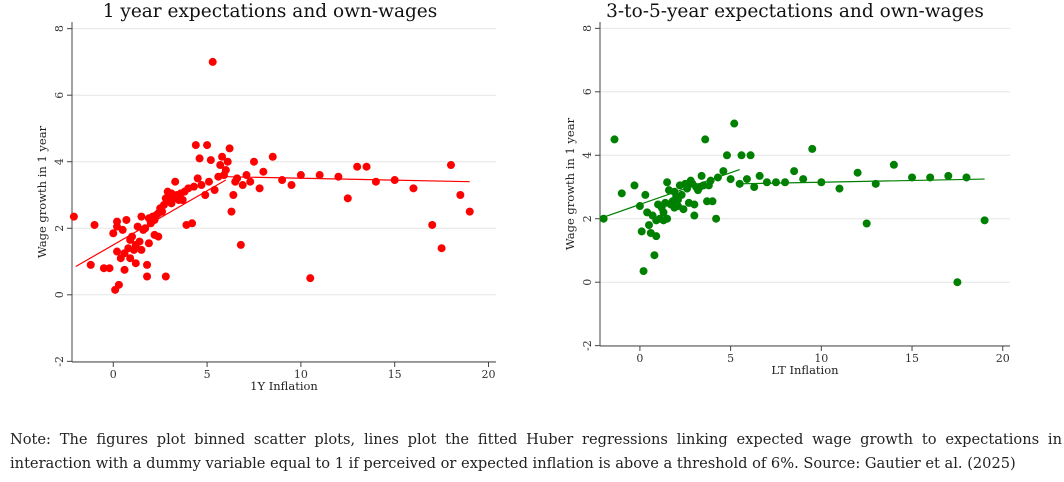  I want to click on x-axis-label: 1Y Inflation, so click(284, 386).